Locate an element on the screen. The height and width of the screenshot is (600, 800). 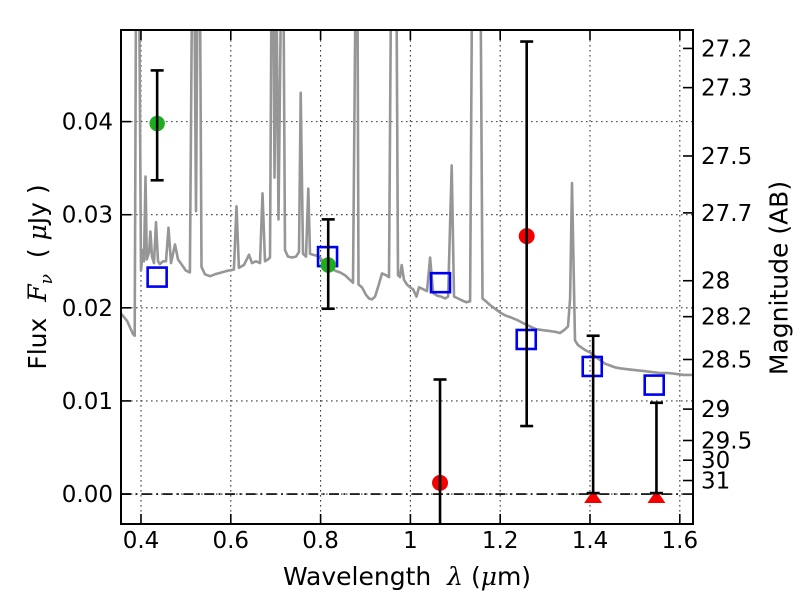
y-tick-label: 0.04 is located at coordinates (87, 123).